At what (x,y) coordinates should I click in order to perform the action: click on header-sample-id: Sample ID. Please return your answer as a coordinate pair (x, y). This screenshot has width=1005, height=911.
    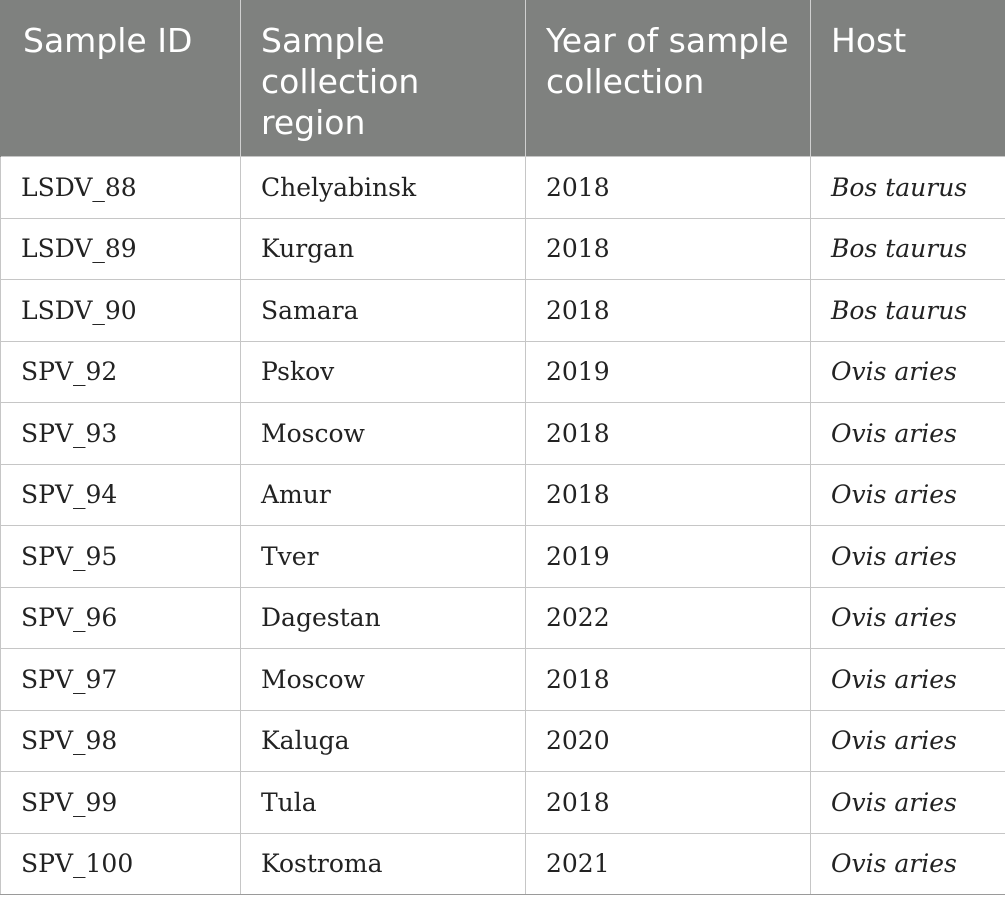
    Looking at the image, I should click on (120, 78).